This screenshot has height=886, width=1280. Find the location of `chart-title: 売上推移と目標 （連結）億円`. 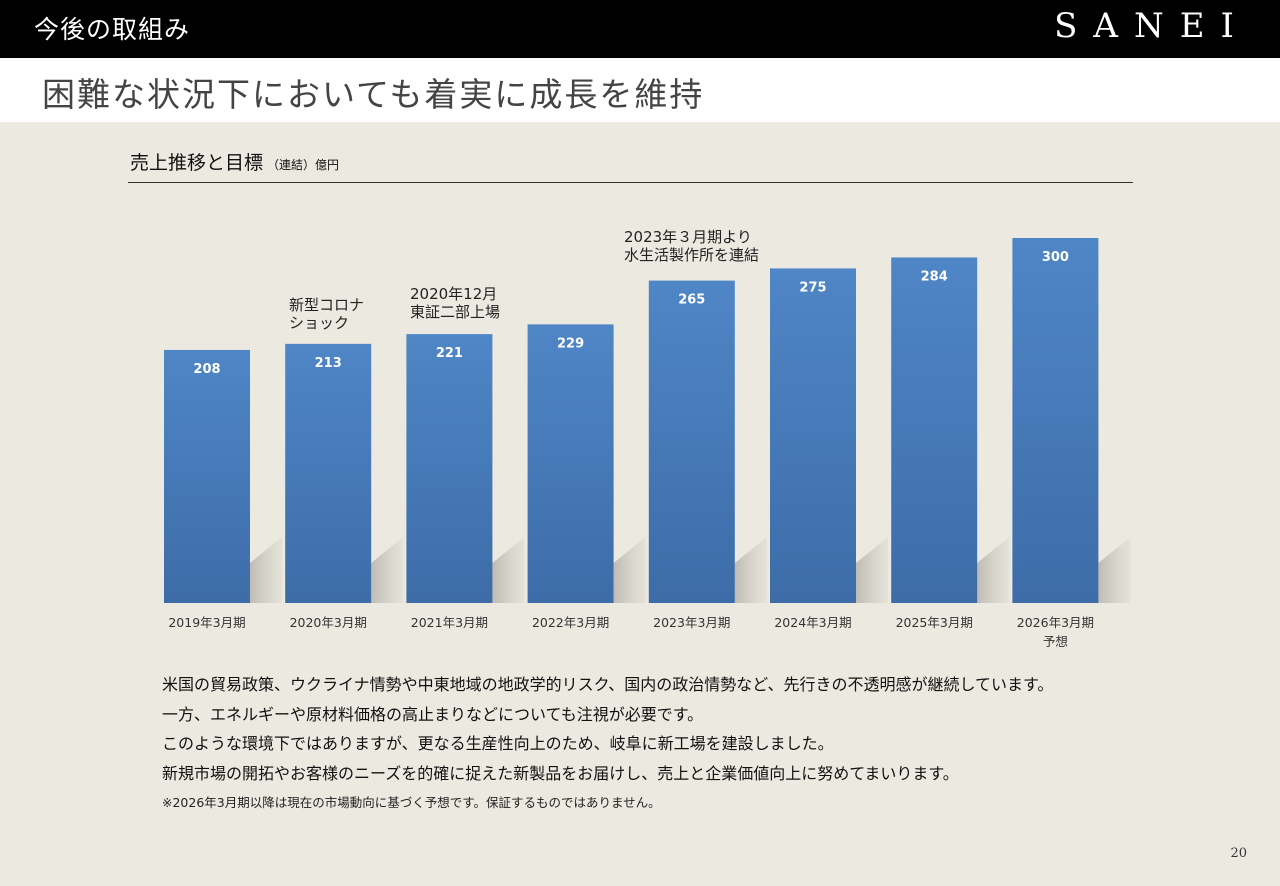

chart-title: 売上推移と目標 （連結）億円 is located at coordinates (234, 161).